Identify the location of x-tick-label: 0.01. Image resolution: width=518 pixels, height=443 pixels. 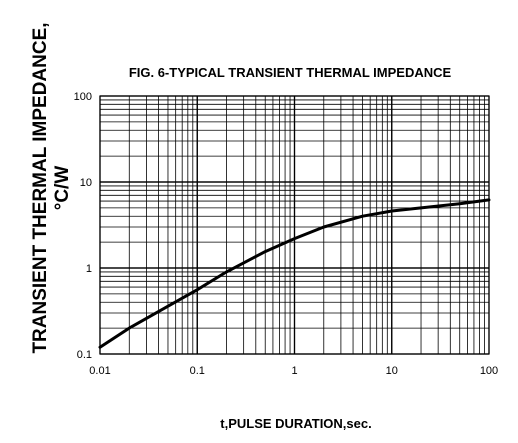
(99, 371).